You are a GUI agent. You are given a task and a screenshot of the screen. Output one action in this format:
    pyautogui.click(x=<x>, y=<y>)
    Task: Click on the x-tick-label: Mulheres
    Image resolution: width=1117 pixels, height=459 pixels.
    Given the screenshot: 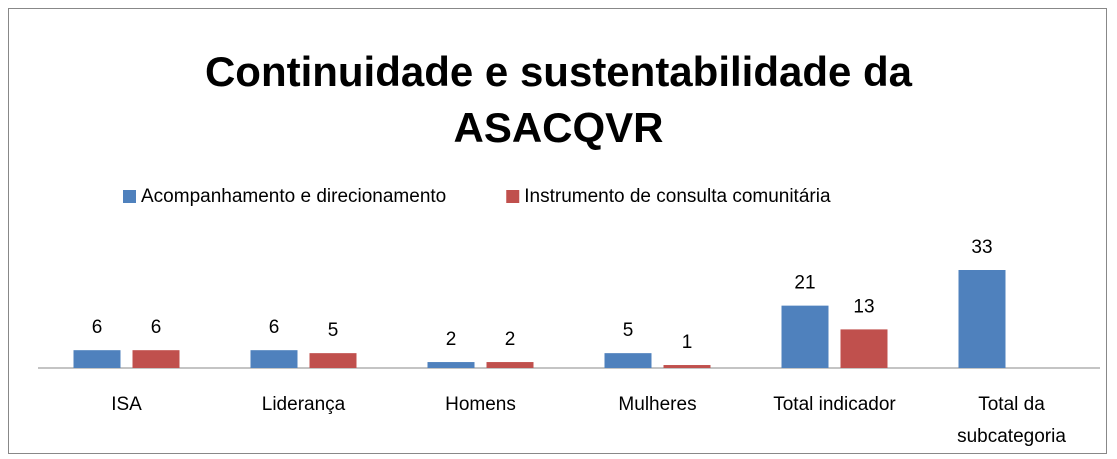 What is the action you would take?
    pyautogui.click(x=657, y=404)
    